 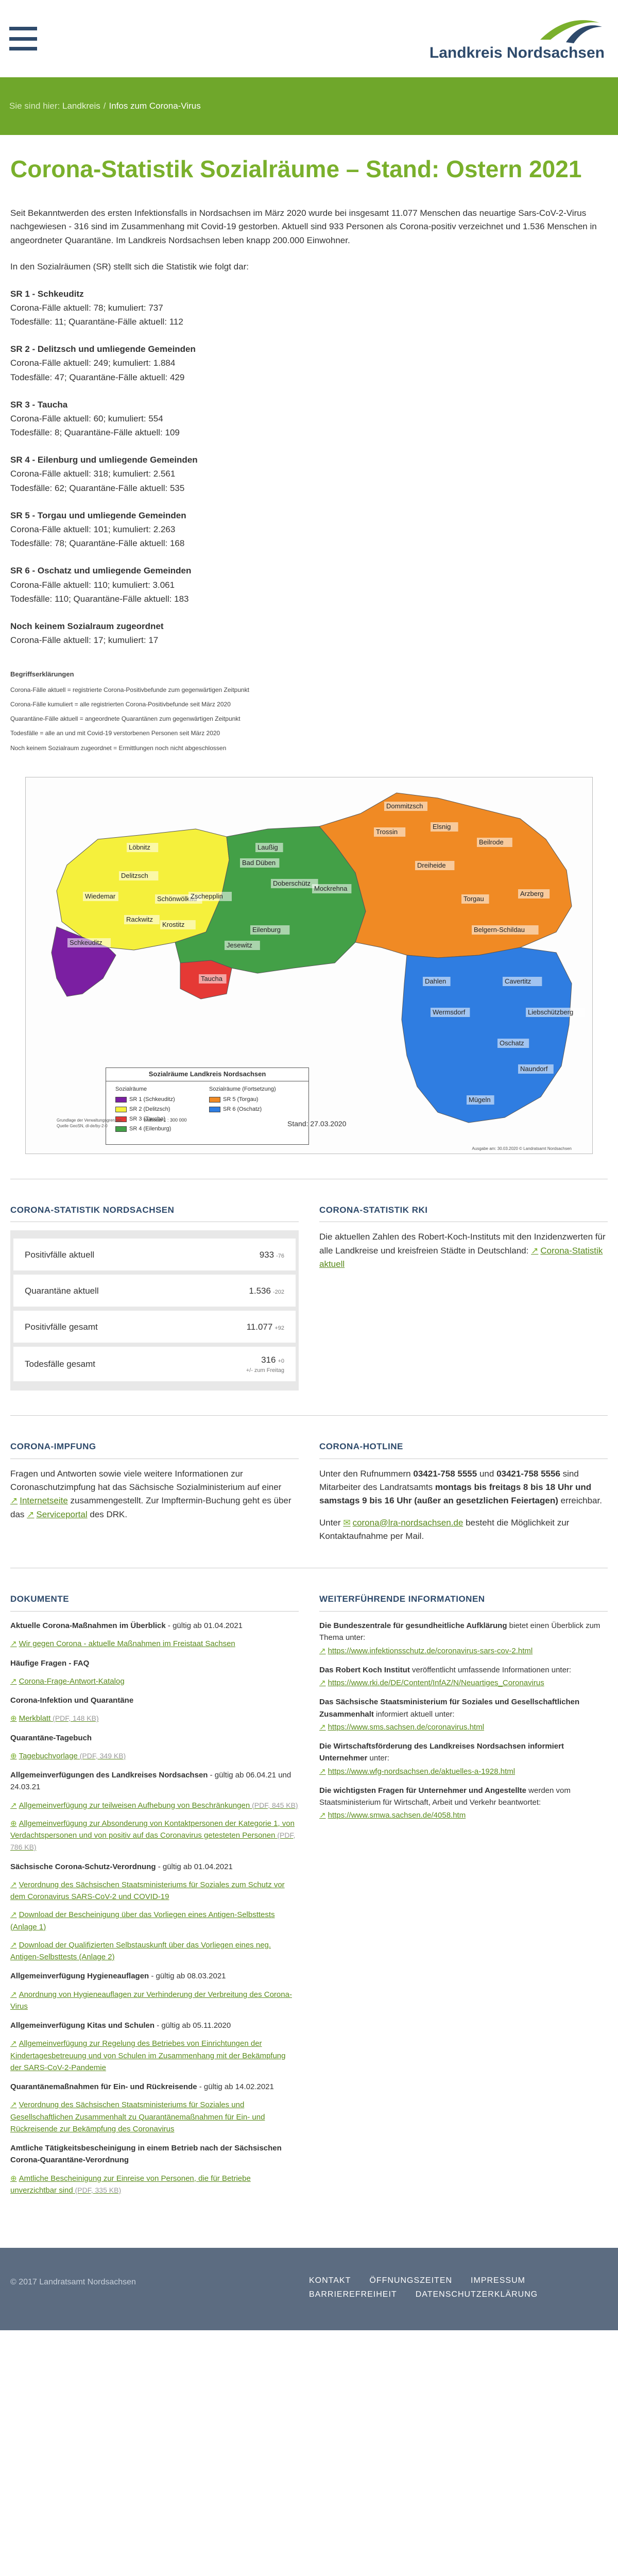 I want to click on map-place-label: Doberschütz, so click(x=292, y=883).